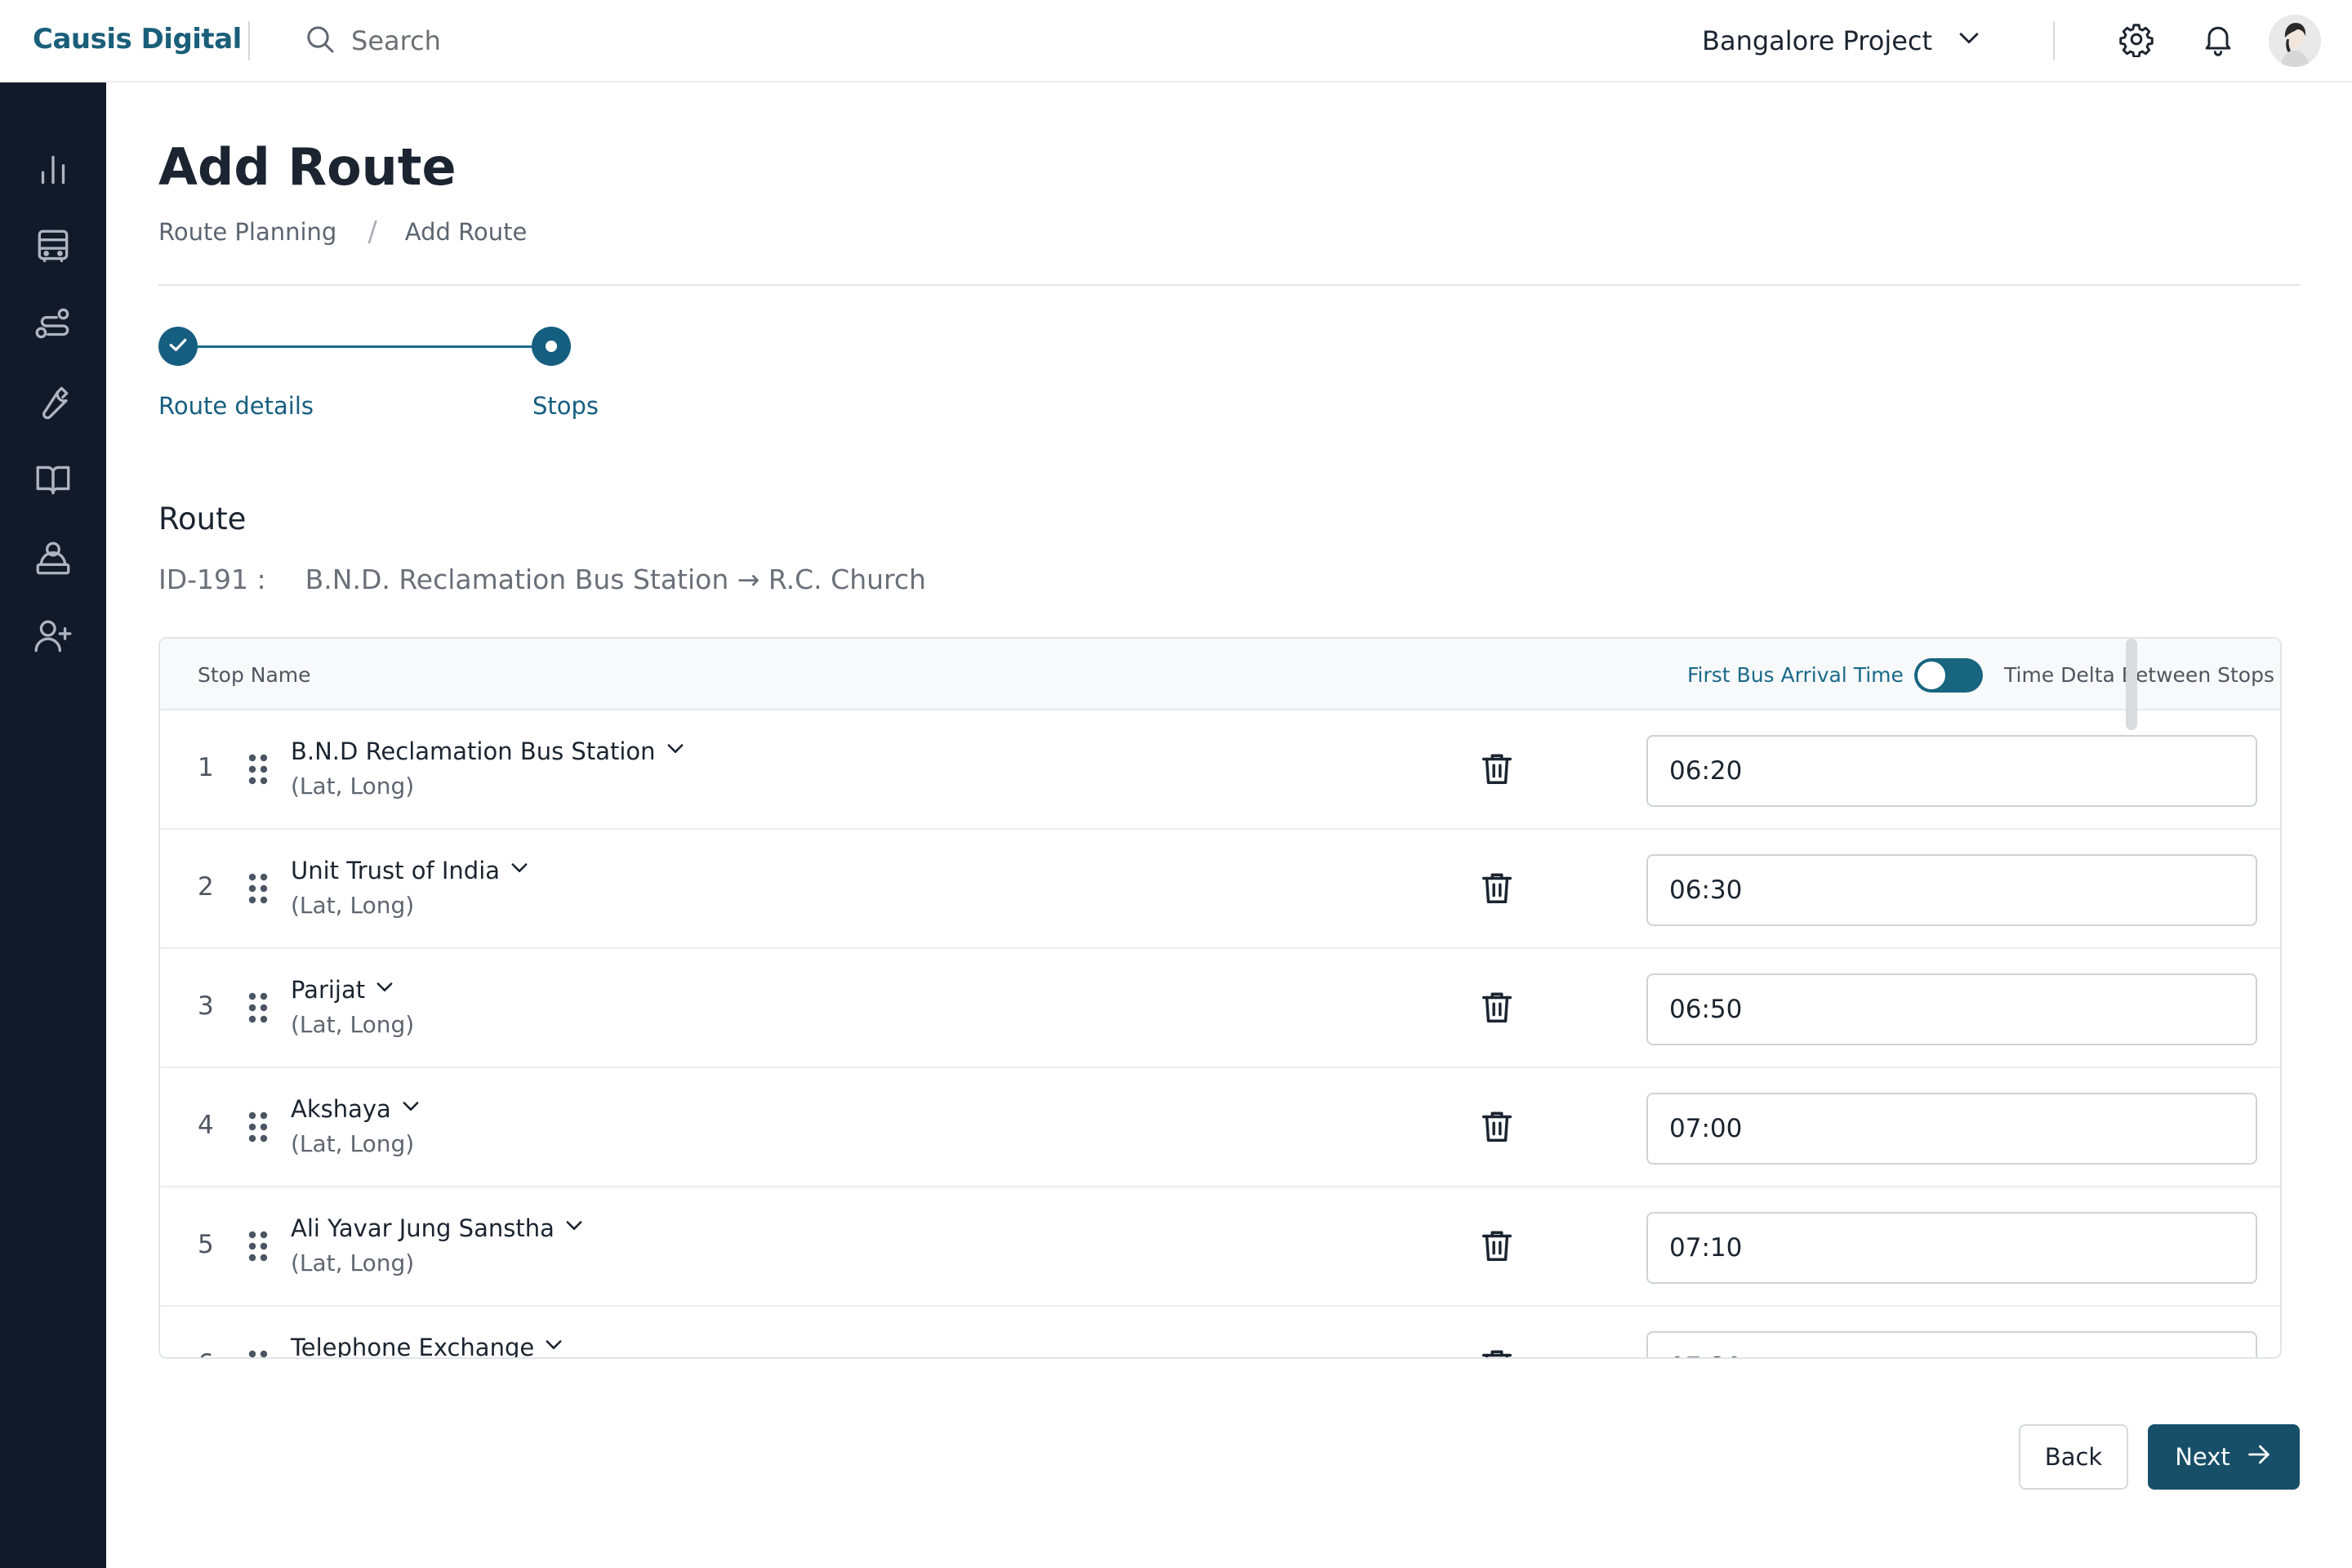  What do you see at coordinates (2202, 1457) in the screenshot?
I see `next-button-label: Next` at bounding box center [2202, 1457].